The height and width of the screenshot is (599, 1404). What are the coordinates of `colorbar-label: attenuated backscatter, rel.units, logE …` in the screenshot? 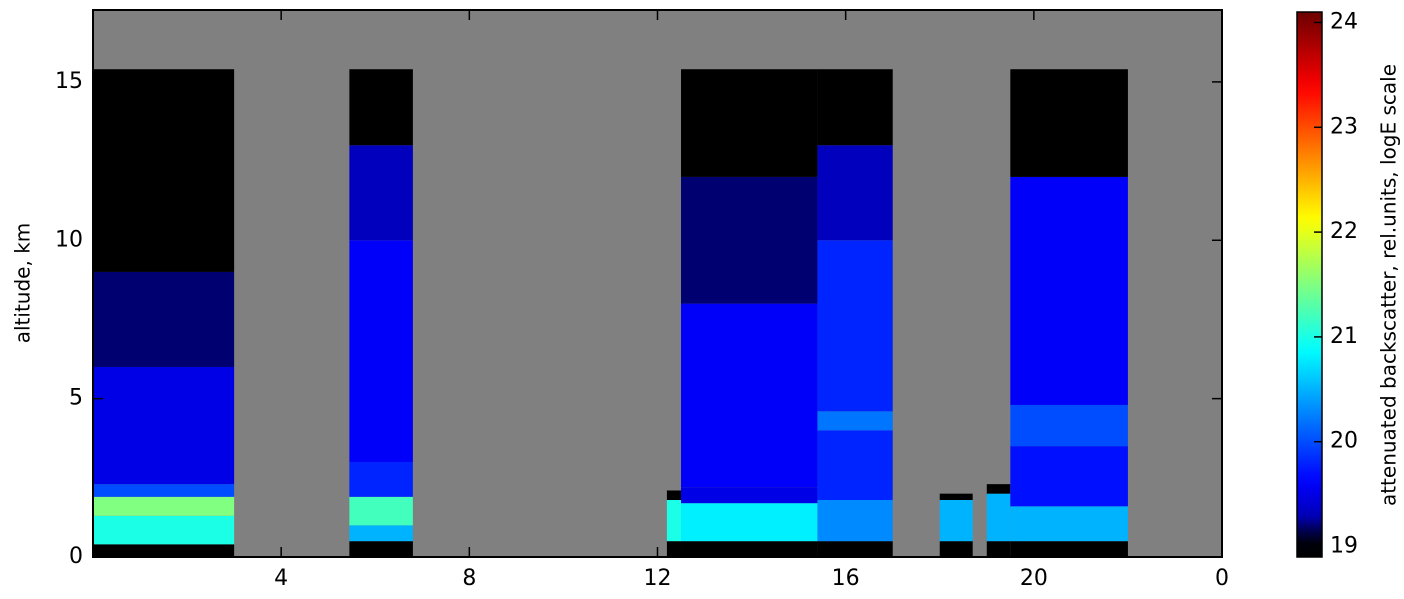 It's located at (1389, 285).